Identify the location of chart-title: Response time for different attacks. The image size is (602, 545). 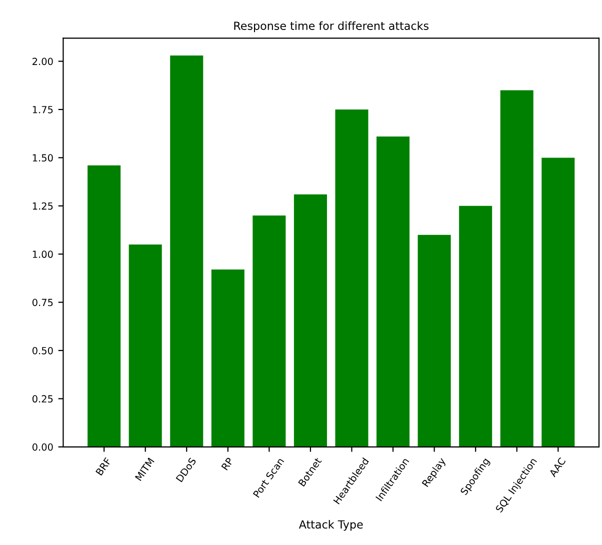
(331, 26).